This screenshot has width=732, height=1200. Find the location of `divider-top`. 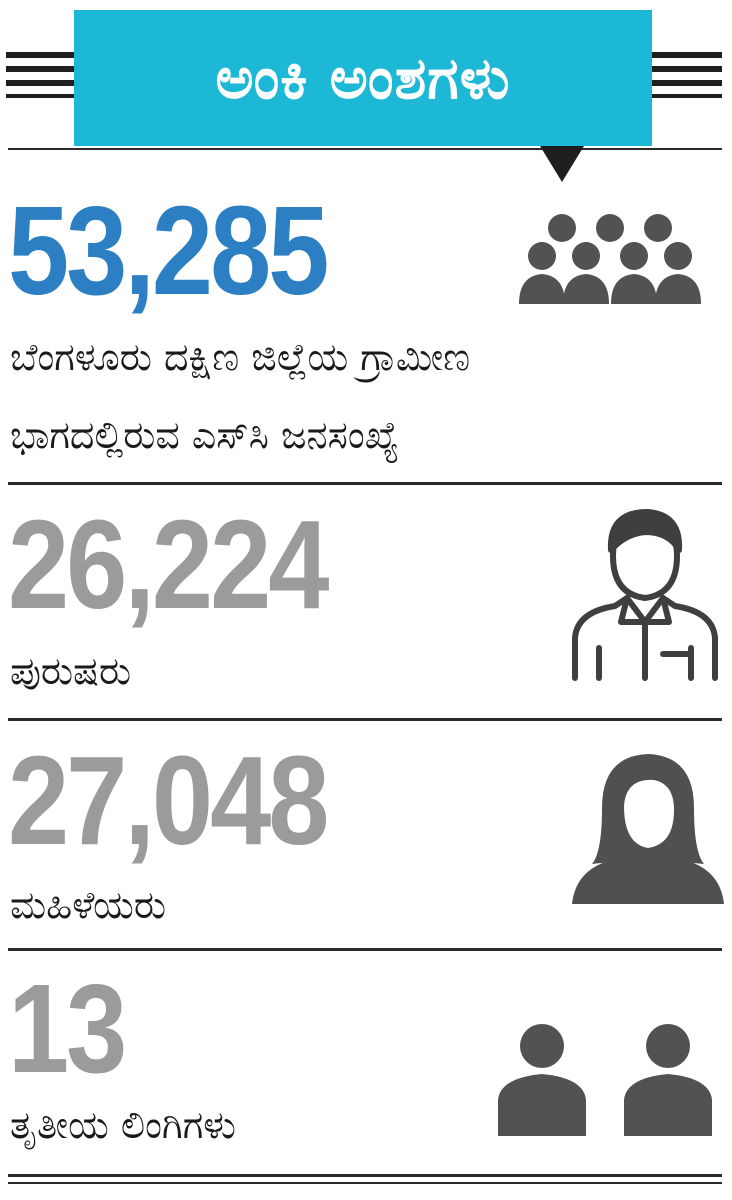

divider-top is located at coordinates (365, 149).